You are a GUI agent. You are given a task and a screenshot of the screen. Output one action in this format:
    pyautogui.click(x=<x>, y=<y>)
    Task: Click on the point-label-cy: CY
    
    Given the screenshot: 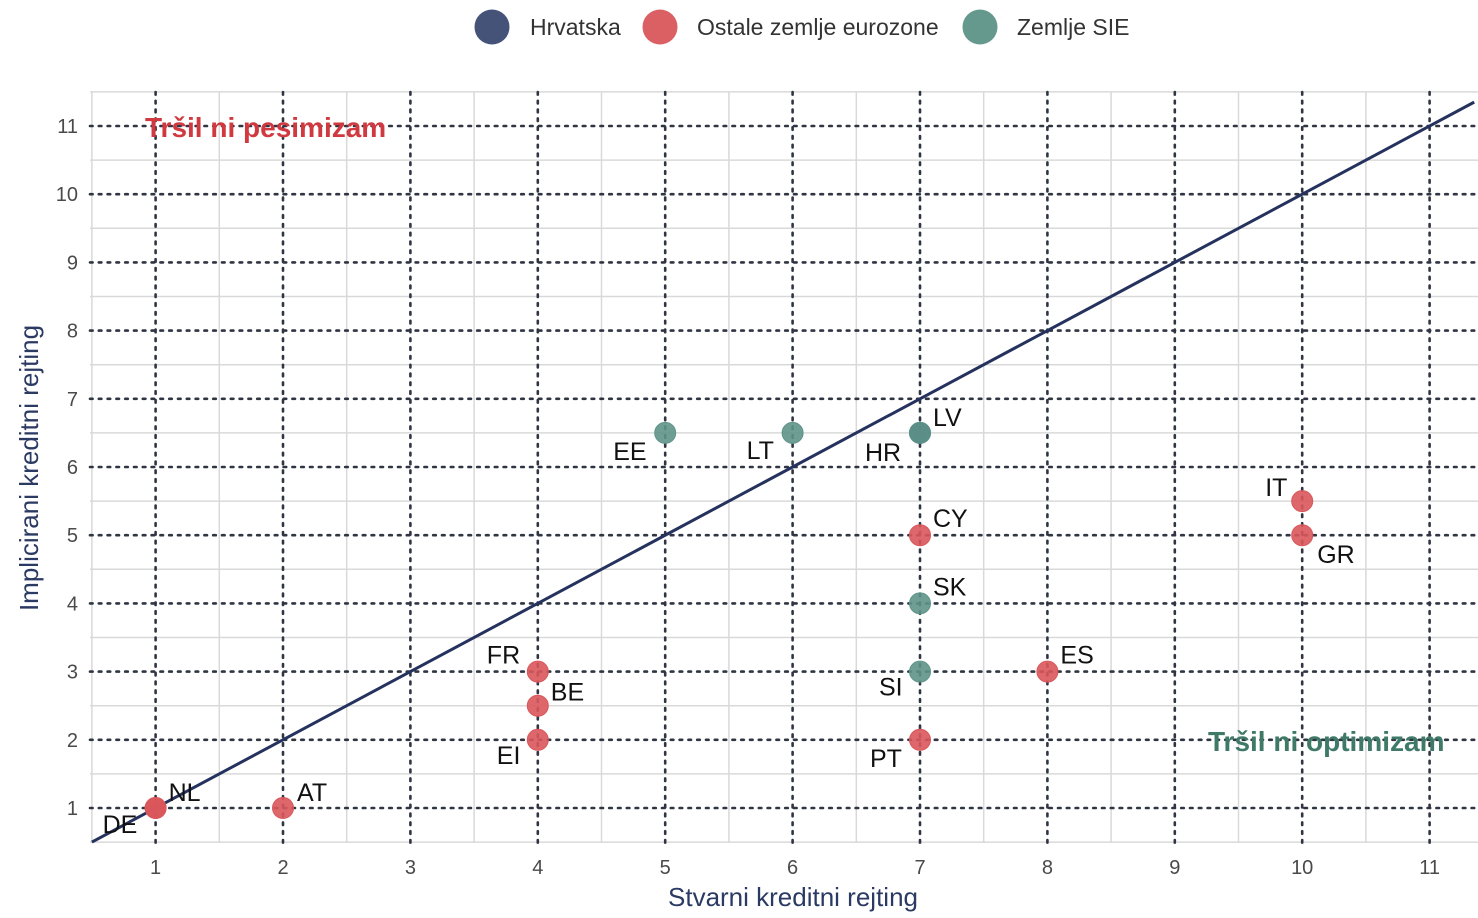 What is the action you would take?
    pyautogui.click(x=950, y=519)
    